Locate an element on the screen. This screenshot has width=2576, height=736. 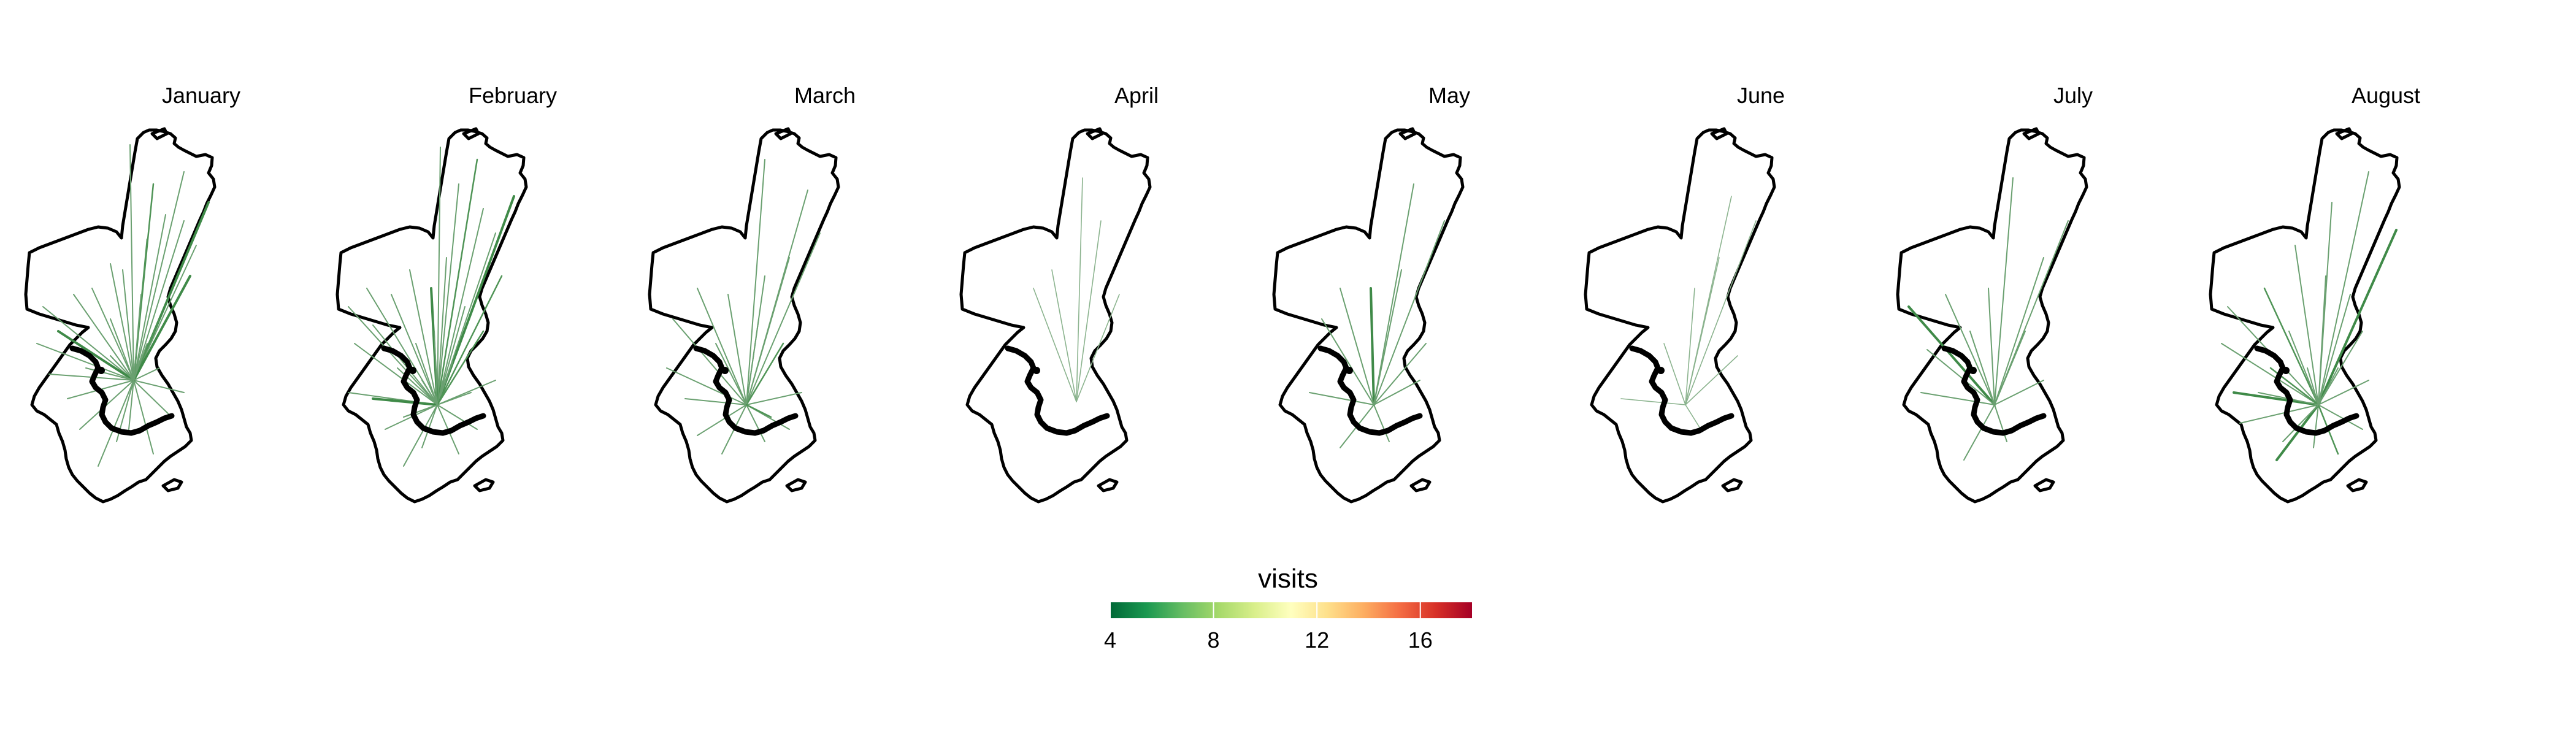
map-panel-july is located at coordinates (1992, 315).